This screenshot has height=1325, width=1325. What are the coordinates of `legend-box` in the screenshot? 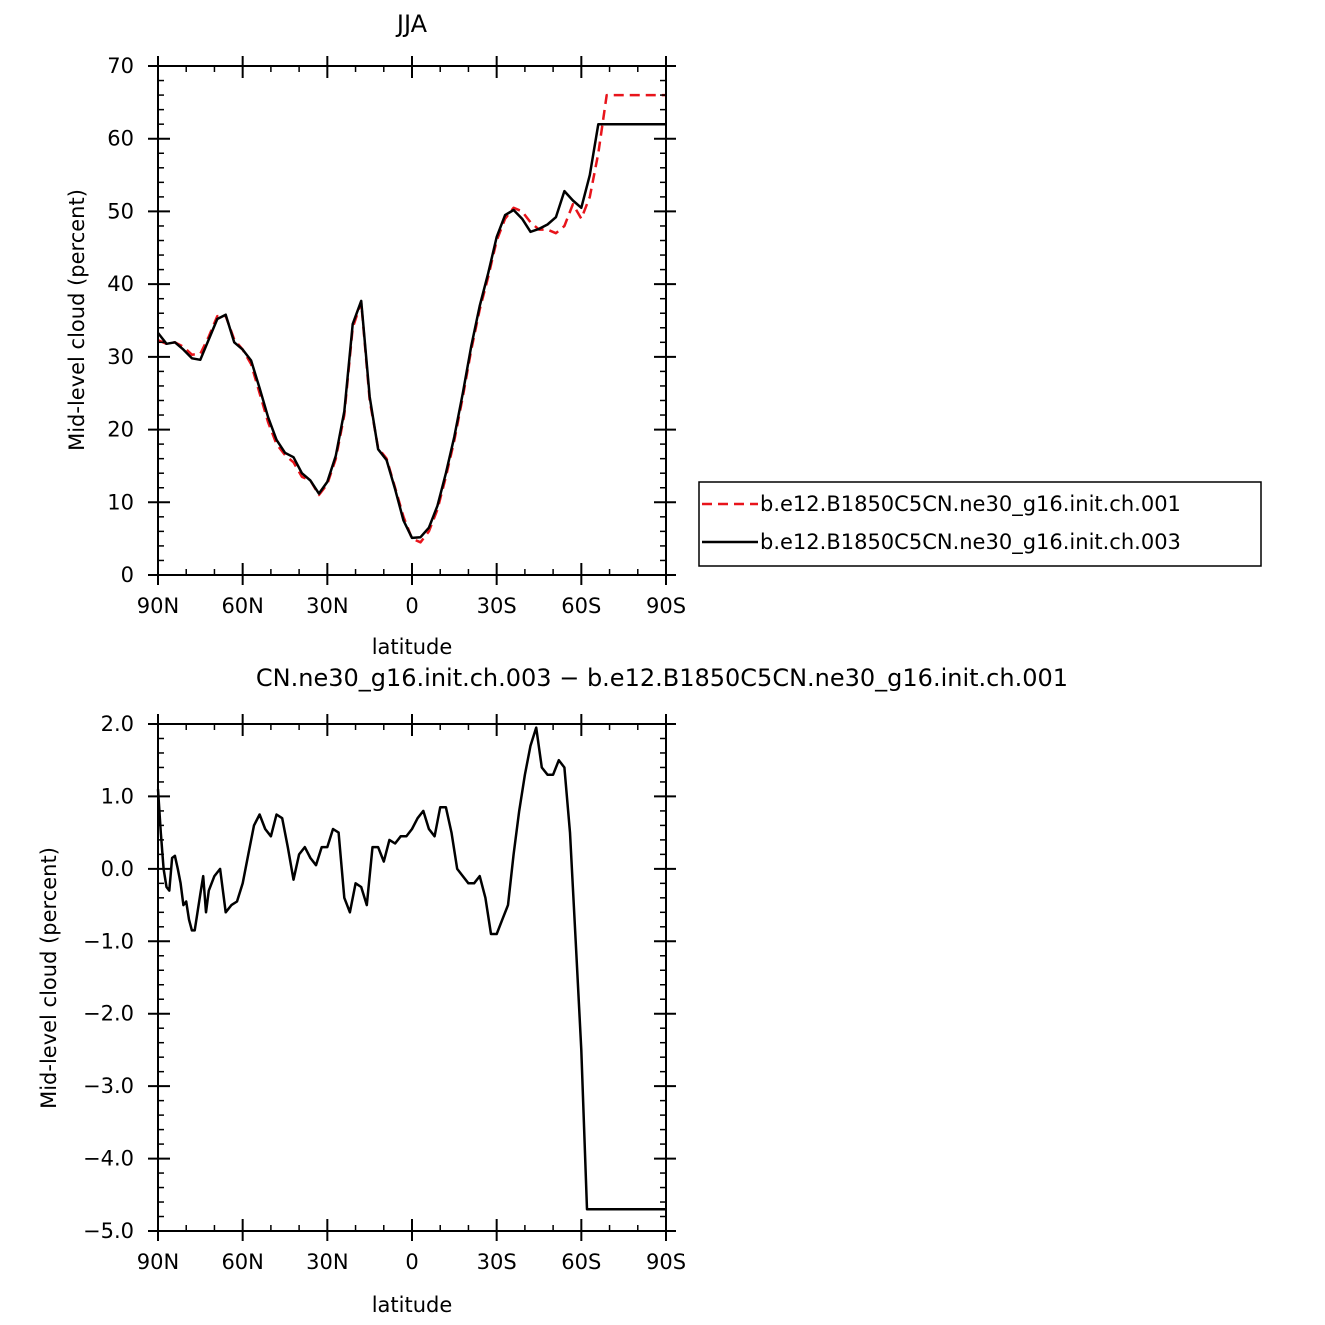 It's located at (980, 524).